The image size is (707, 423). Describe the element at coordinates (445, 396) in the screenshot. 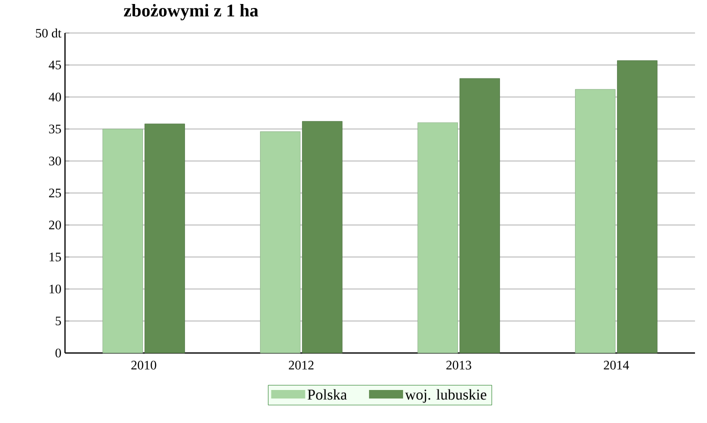

I see `legend-label: woj. lubuskie` at that location.